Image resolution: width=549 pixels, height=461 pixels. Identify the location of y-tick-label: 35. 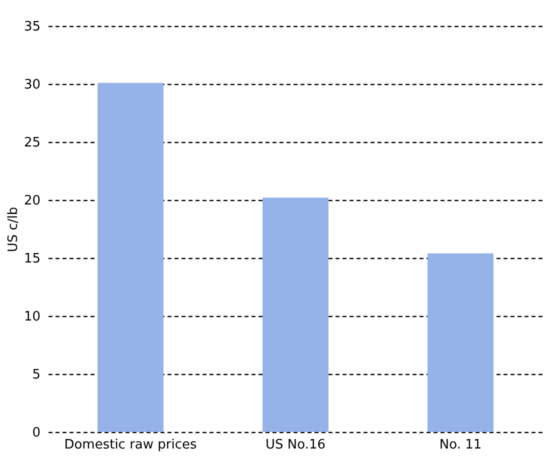
(32, 27).